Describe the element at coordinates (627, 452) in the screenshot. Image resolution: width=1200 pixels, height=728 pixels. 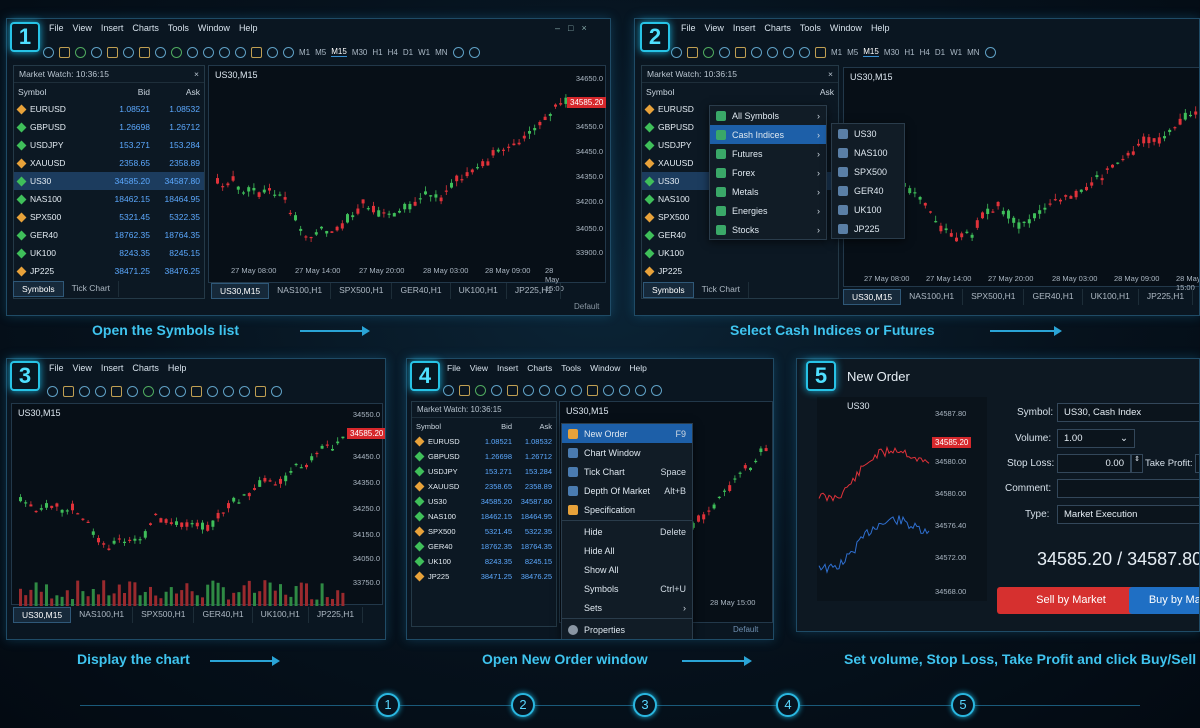
I see `menu-chart-window: Chart Window` at that location.